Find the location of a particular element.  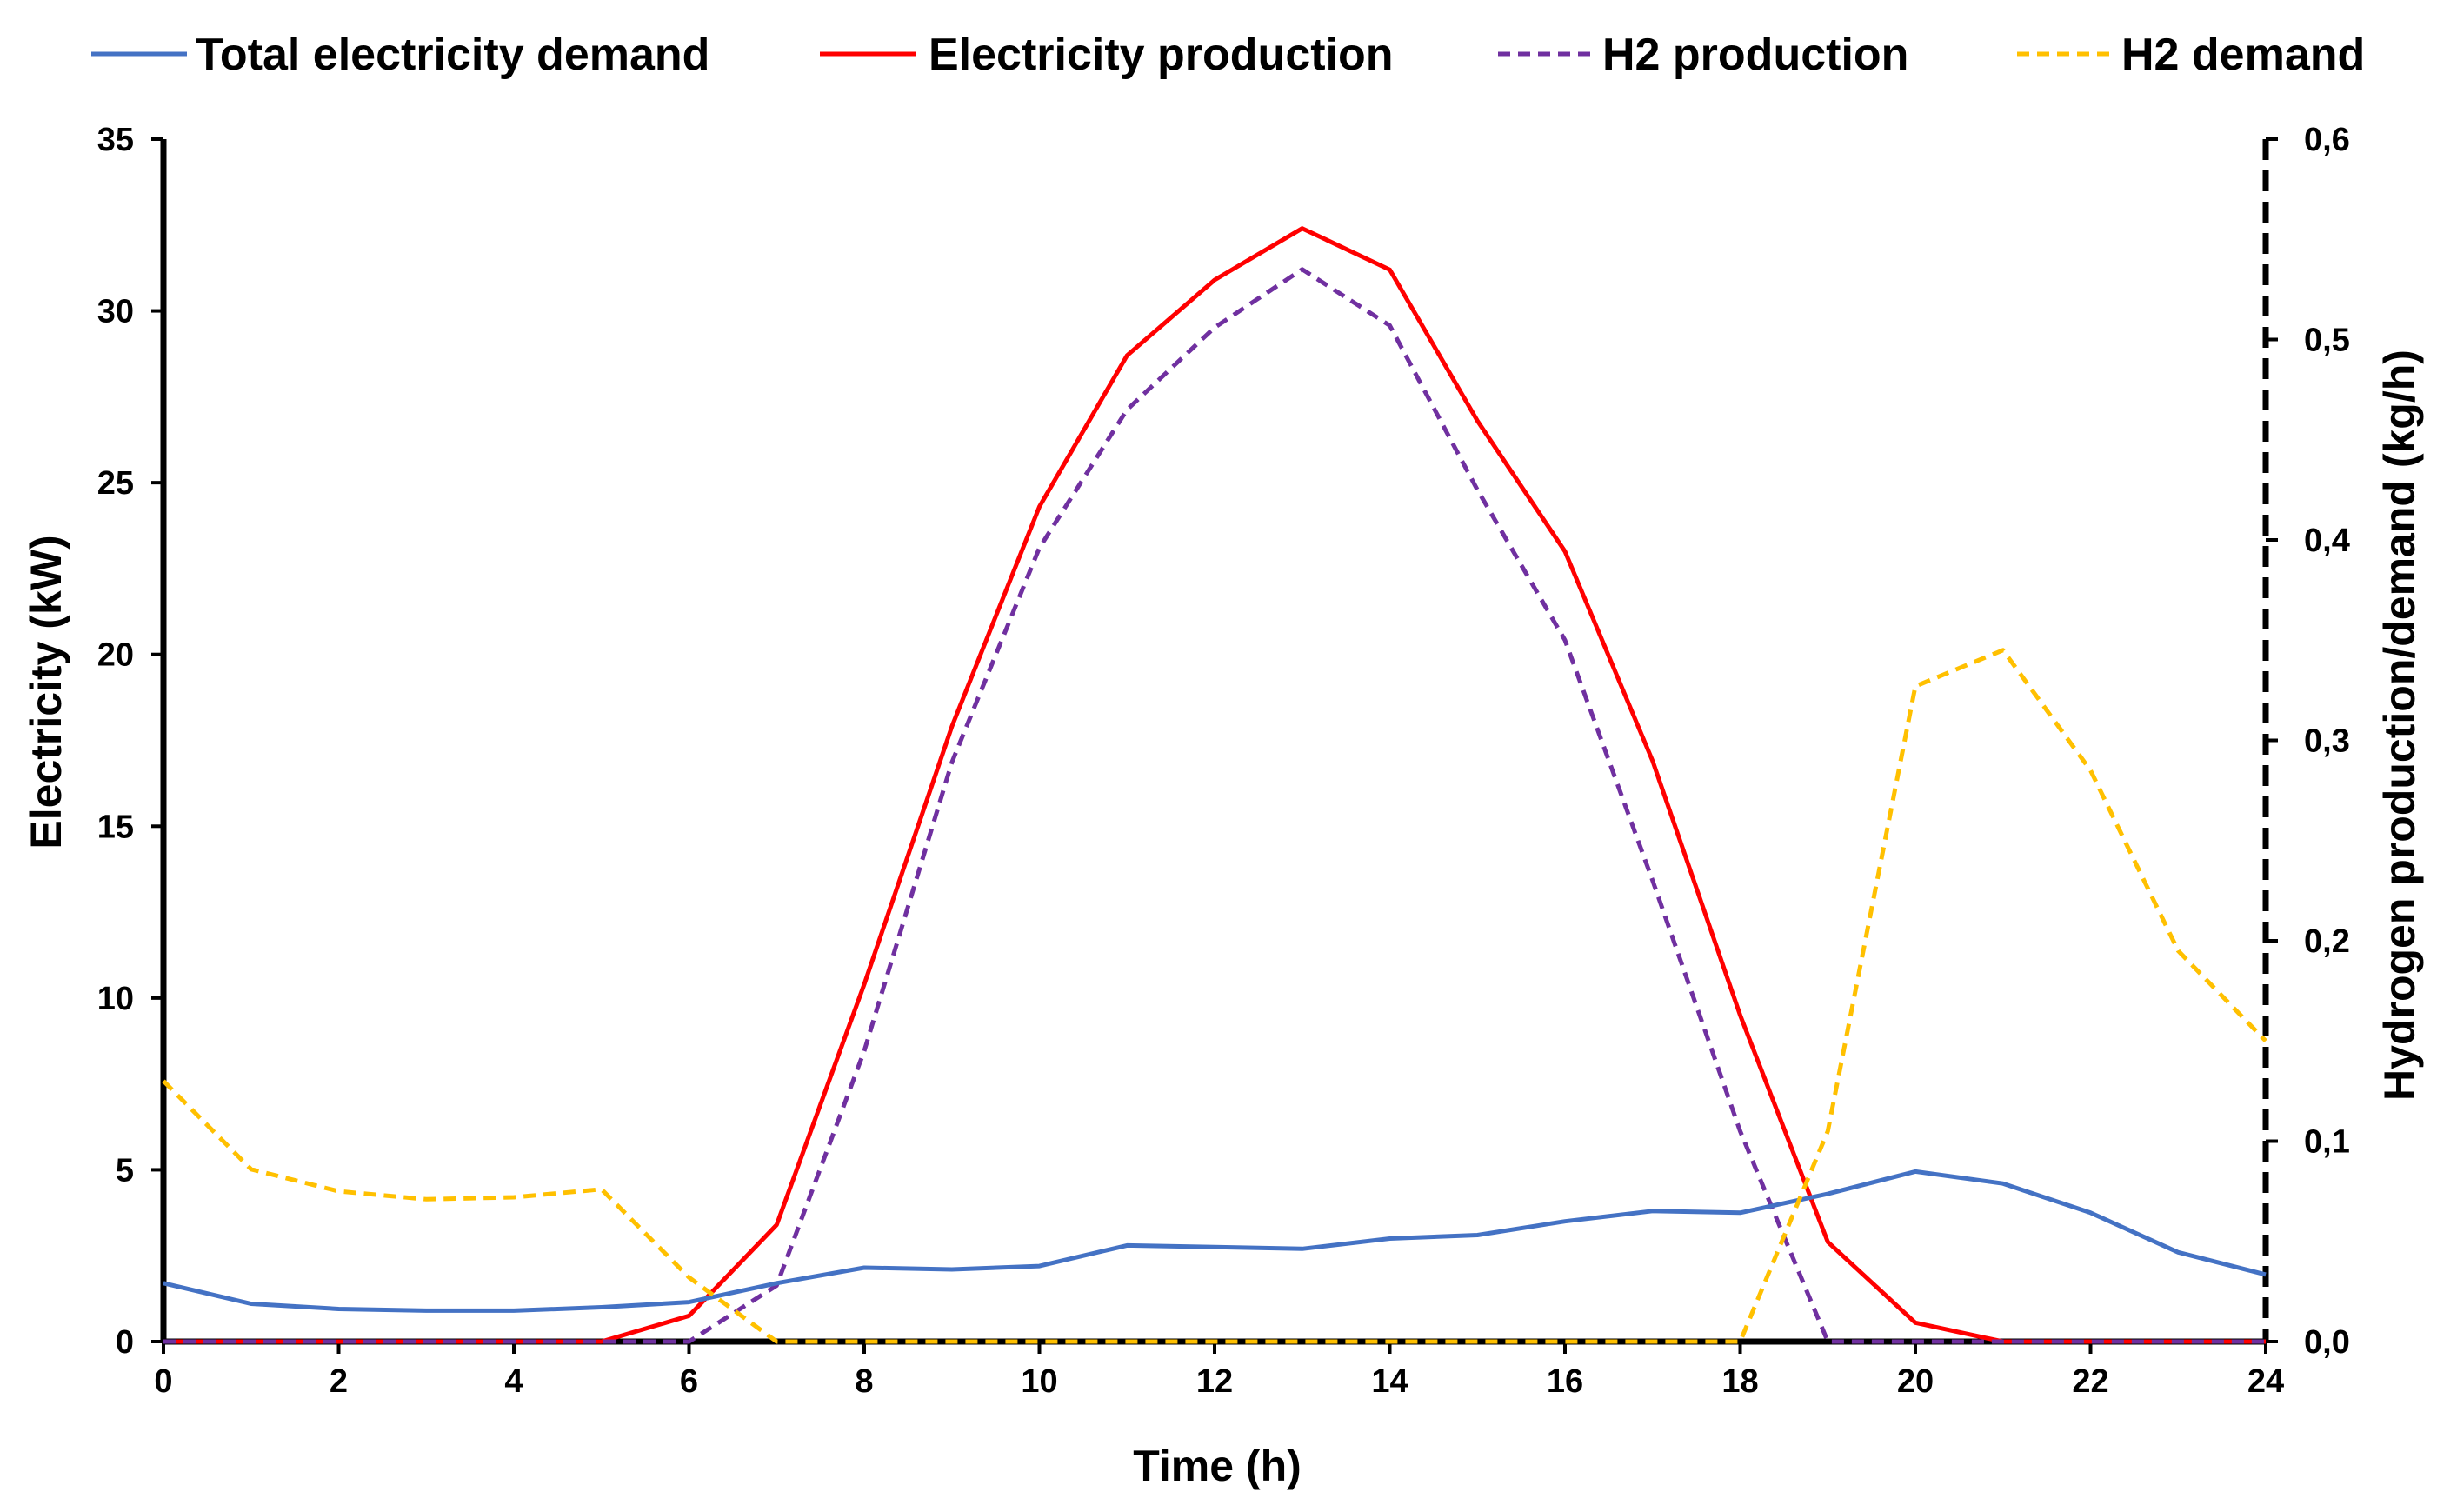

y-right-tick-label: 0,0 is located at coordinates (2327, 1342).